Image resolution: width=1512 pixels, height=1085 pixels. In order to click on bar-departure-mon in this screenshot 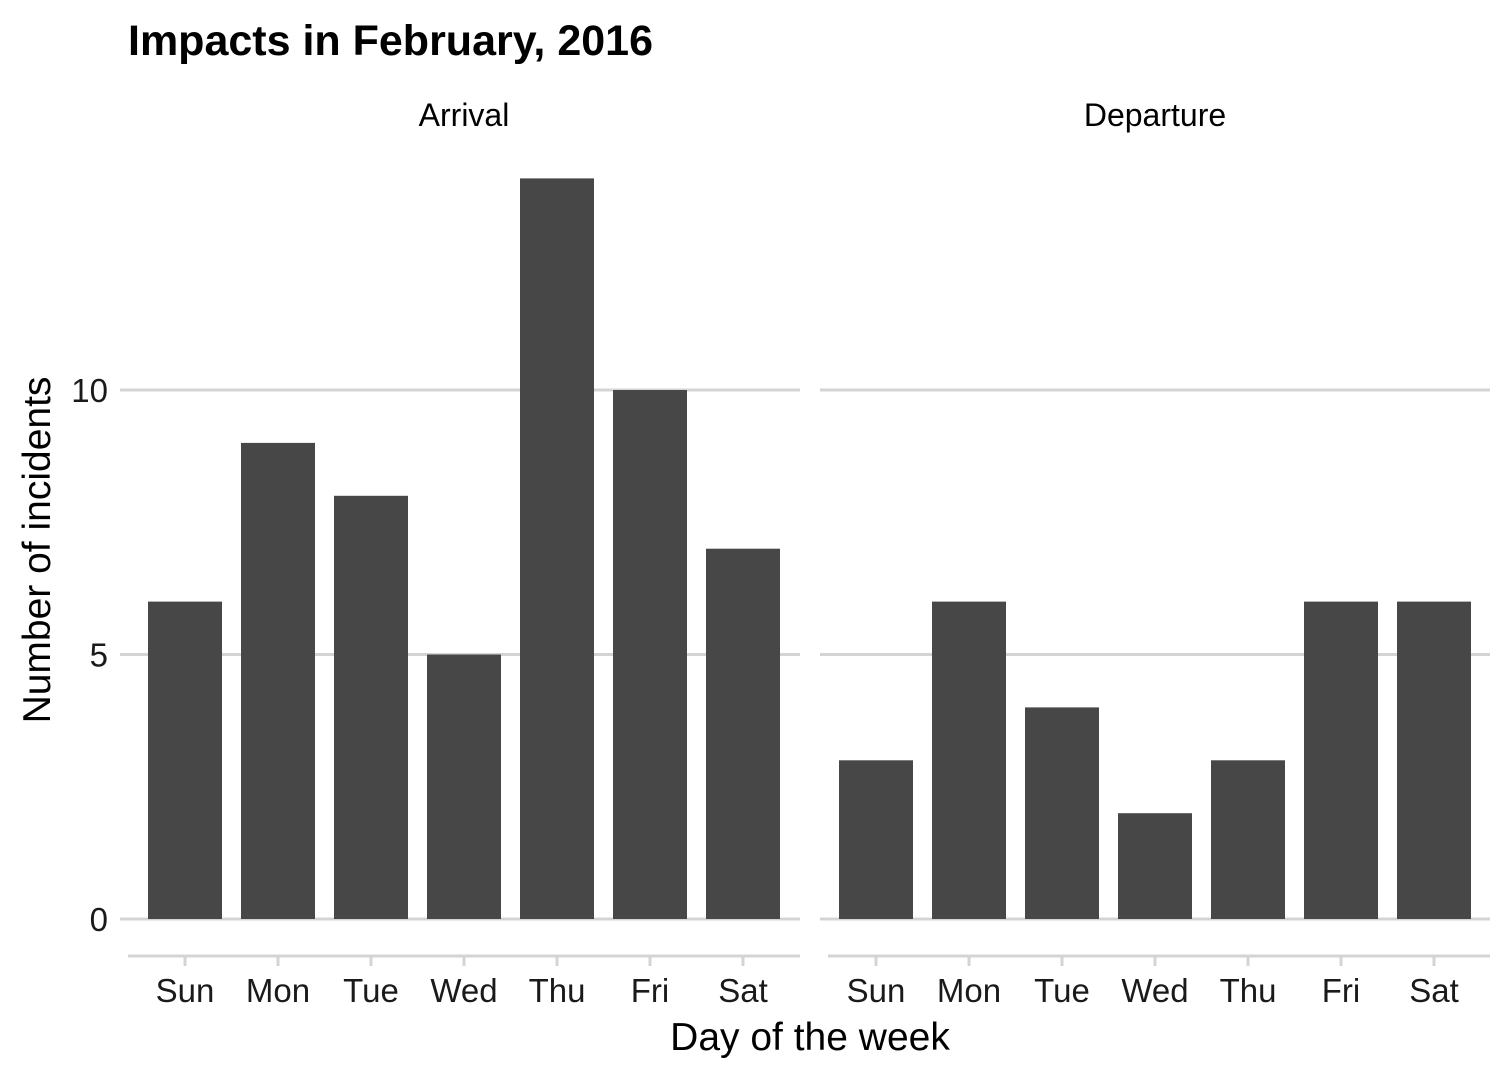, I will do `click(969, 760)`.